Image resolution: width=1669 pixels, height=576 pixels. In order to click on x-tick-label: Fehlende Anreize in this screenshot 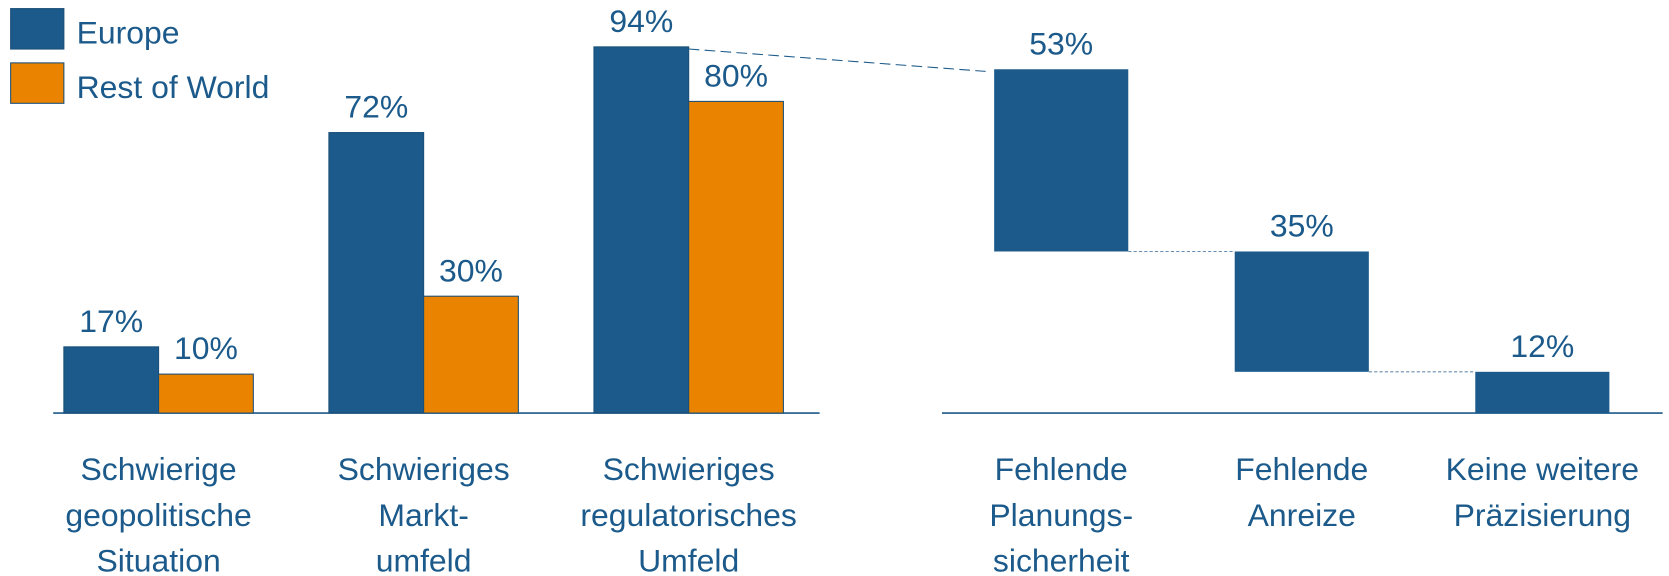, I will do `click(1301, 492)`.